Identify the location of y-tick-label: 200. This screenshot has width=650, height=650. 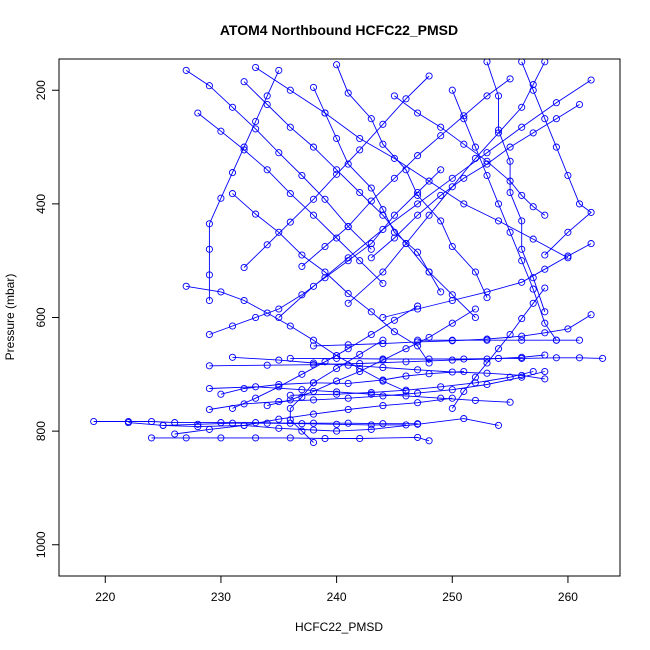
(41, 90).